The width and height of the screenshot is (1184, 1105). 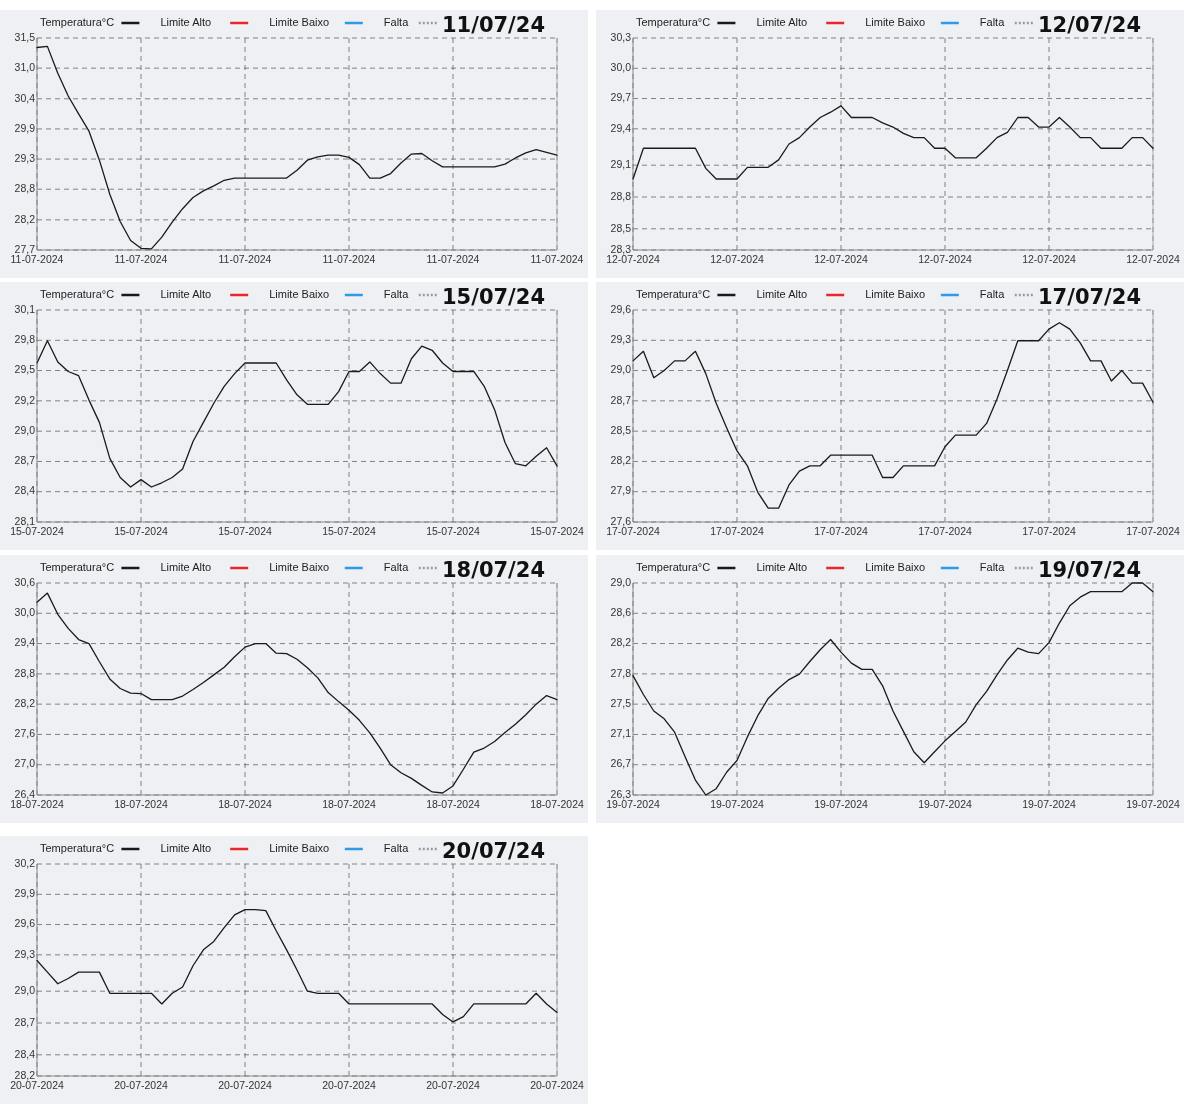 I want to click on y-tick-label: 29,2, so click(x=25, y=399).